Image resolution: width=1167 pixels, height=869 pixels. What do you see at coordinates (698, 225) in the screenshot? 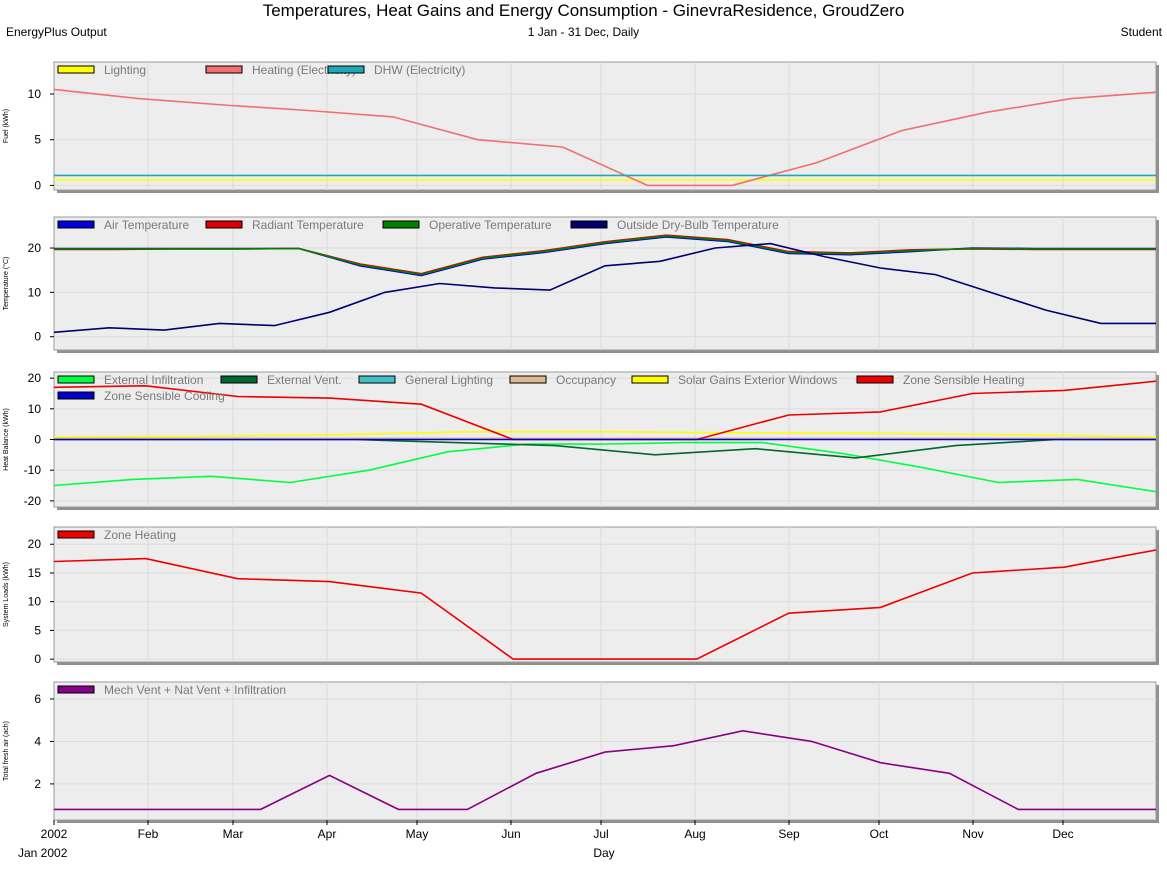
I see `legend-label: Outside Dry-Bulb Temperature` at bounding box center [698, 225].